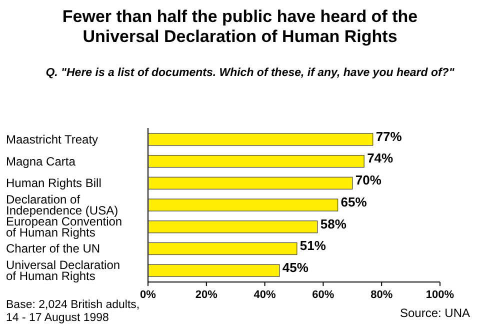 This screenshot has width=480, height=330. Describe the element at coordinates (73, 311) in the screenshot. I see `text: Base: 2,024 British adults, 14 - 17 August 1998` at that location.